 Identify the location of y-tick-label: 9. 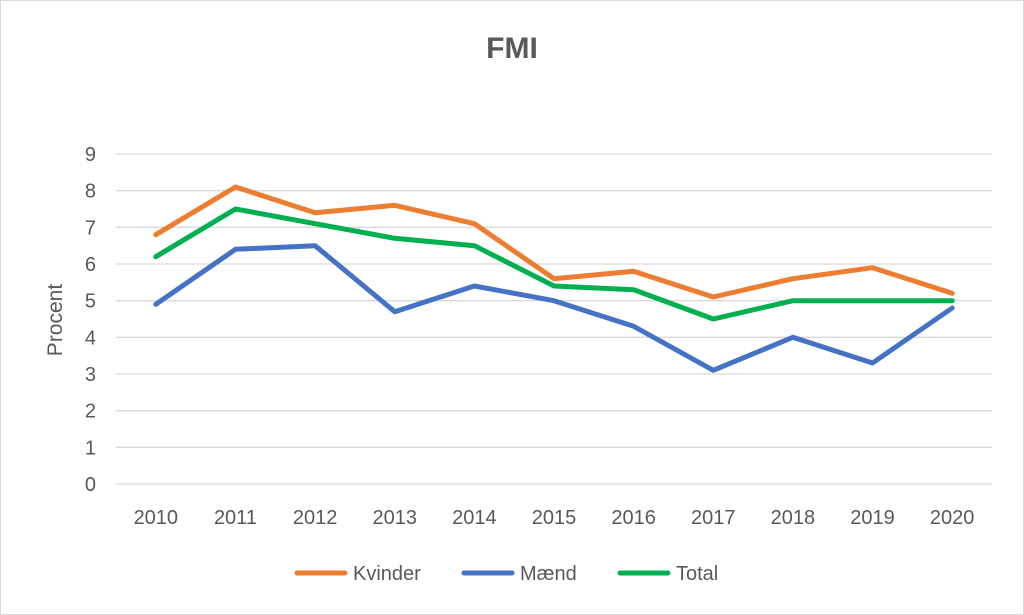
(90, 155).